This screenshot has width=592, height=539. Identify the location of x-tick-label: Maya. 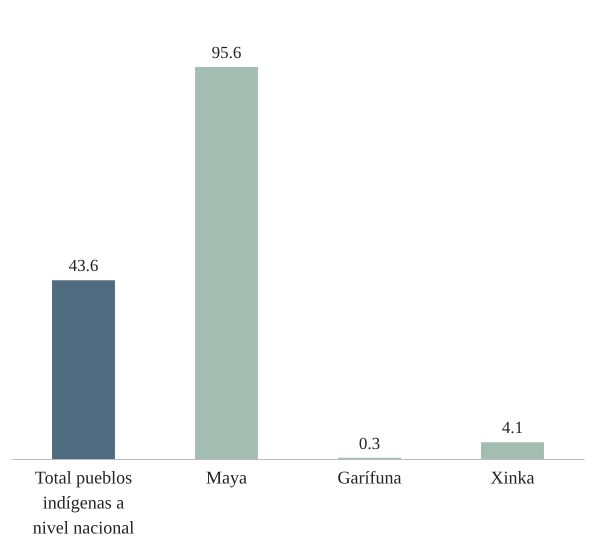
(226, 478).